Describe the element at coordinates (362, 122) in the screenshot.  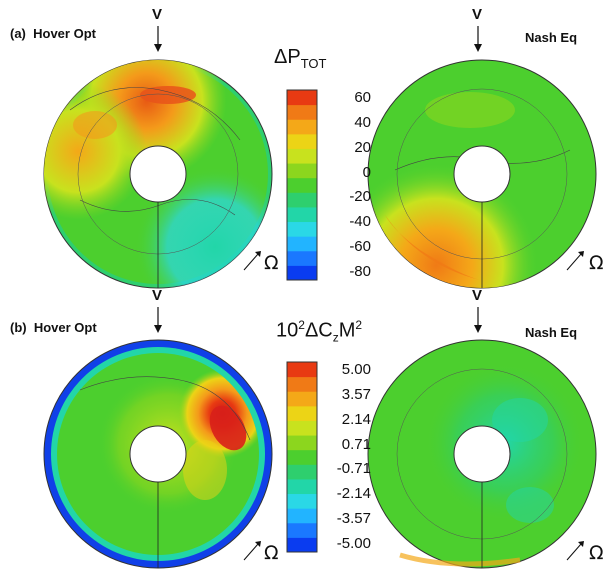
I see `colorbar-tick-label: 40` at that location.